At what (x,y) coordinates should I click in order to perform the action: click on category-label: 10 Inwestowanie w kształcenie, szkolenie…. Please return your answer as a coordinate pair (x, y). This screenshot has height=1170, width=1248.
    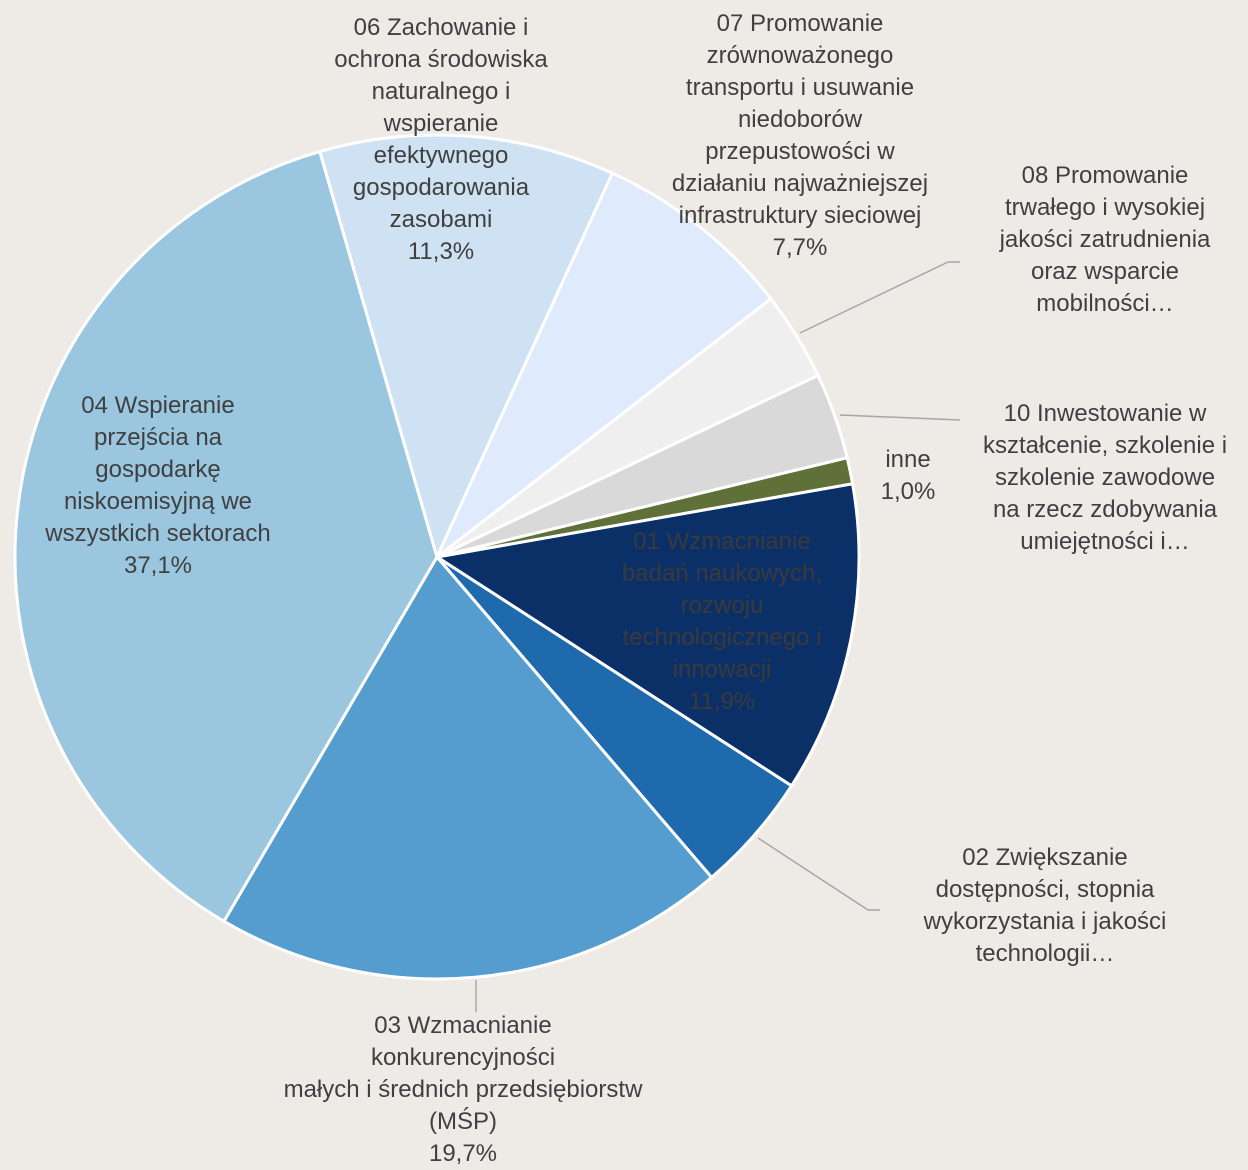
    Looking at the image, I should click on (1105, 477).